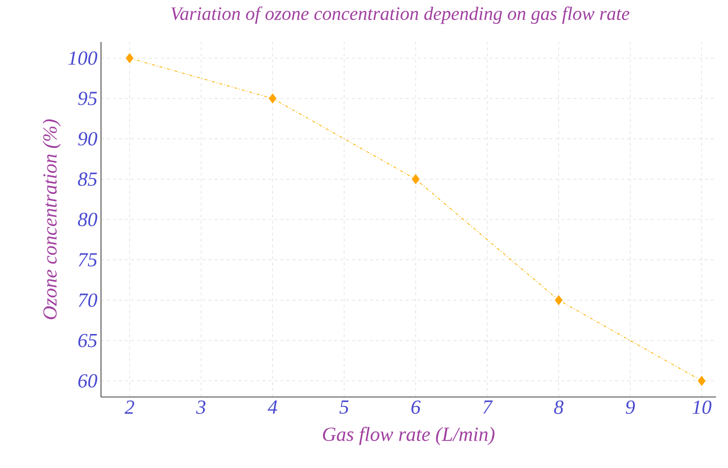 The image size is (728, 468). I want to click on y-tick-label: 95, so click(87, 99).